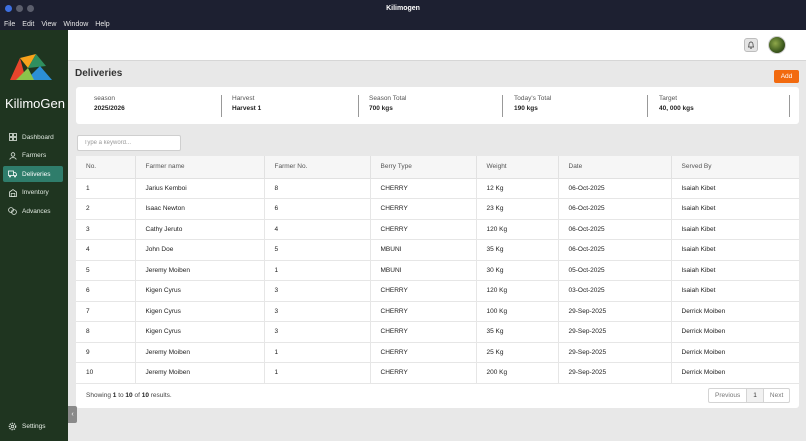 Image resolution: width=806 pixels, height=441 pixels. I want to click on stat-value: 190 kgs, so click(526, 108).